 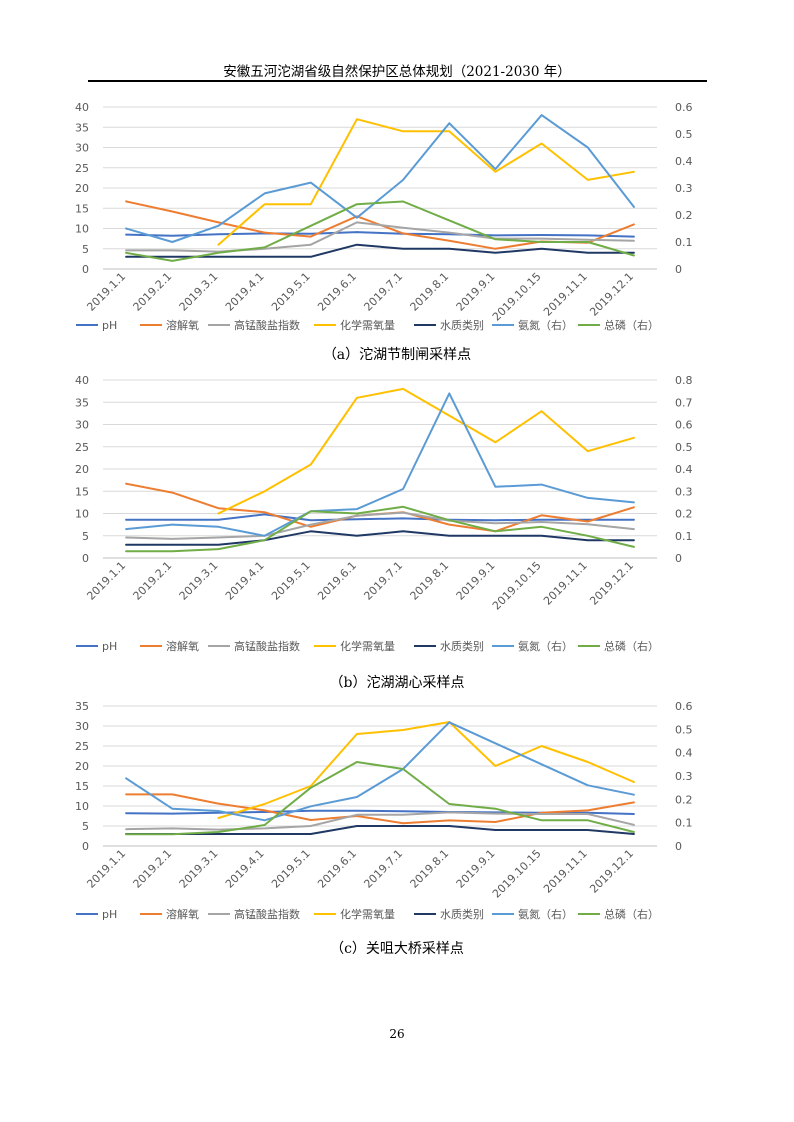 I want to click on header-rule, so click(x=397, y=81).